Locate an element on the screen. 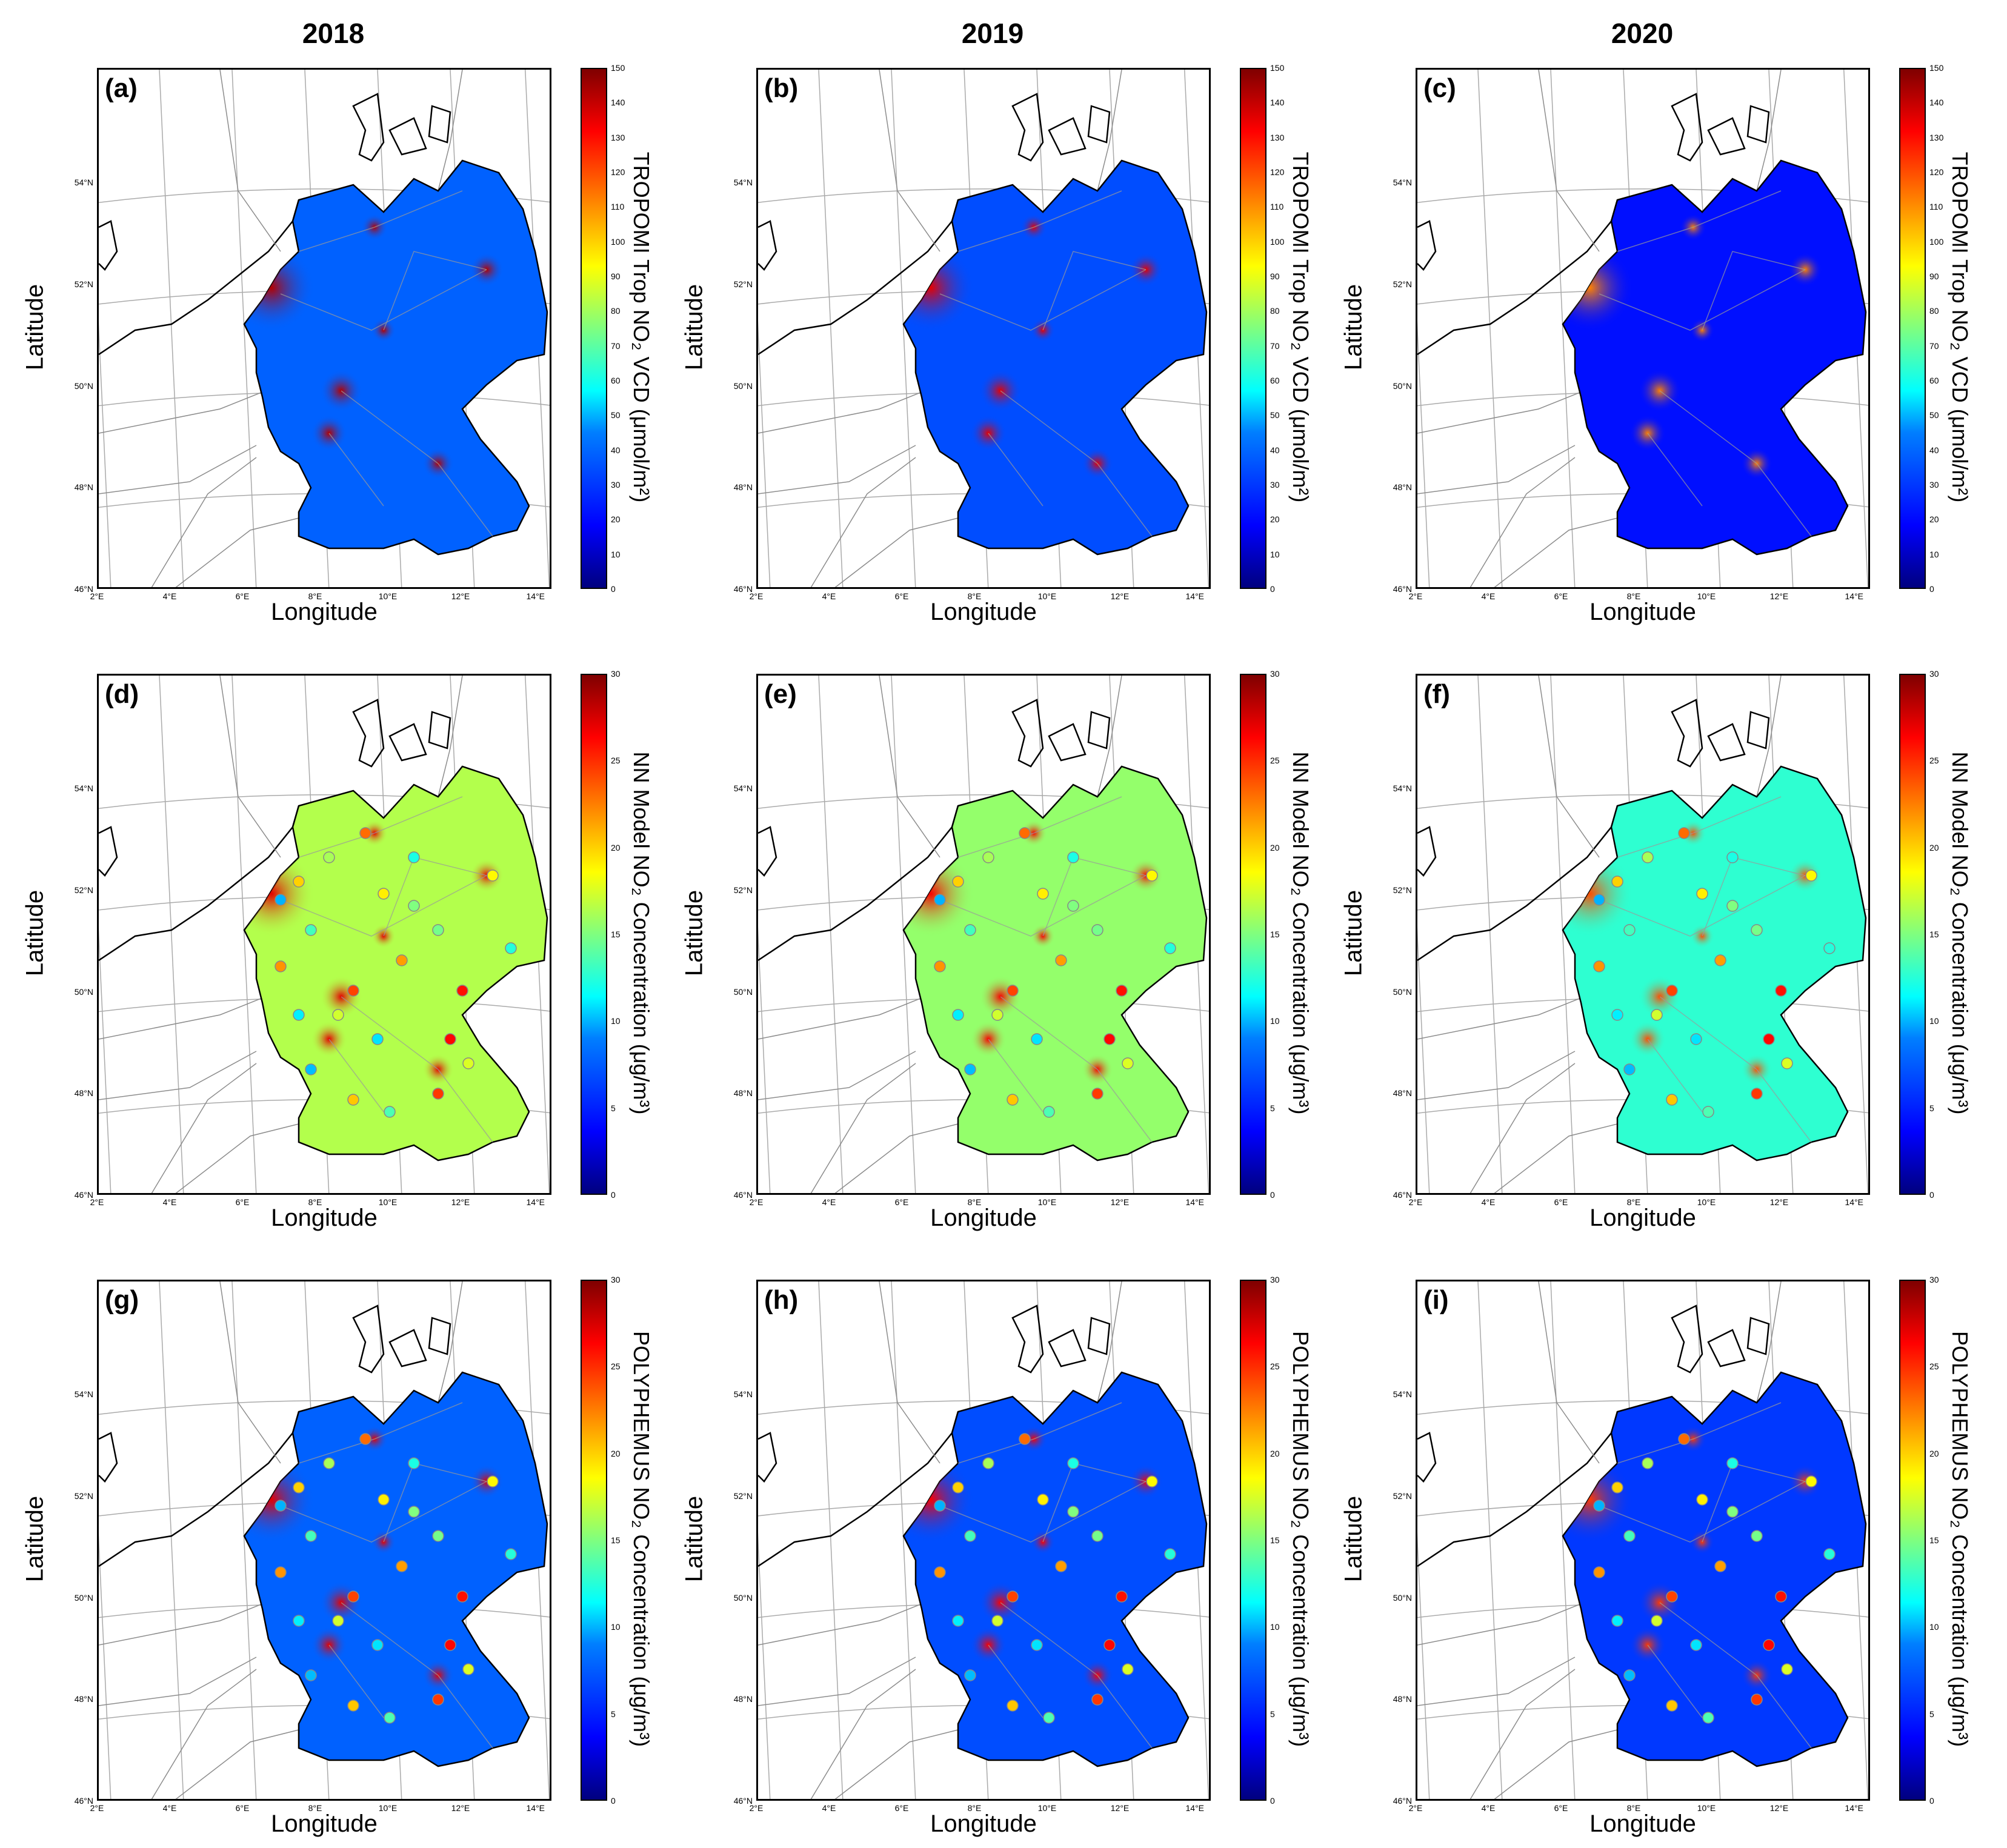 This screenshot has height=1848, width=2007. column-title-2019: 2019 is located at coordinates (993, 33).